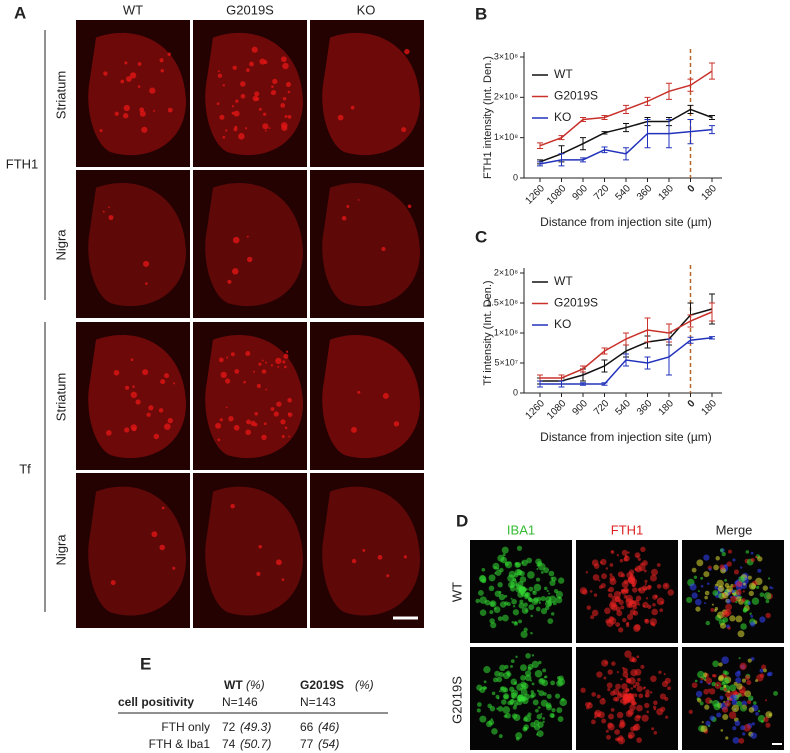 Image resolution: width=790 pixels, height=753 pixels. What do you see at coordinates (318, 702) in the screenshot?
I see `n-count: N=143` at bounding box center [318, 702].